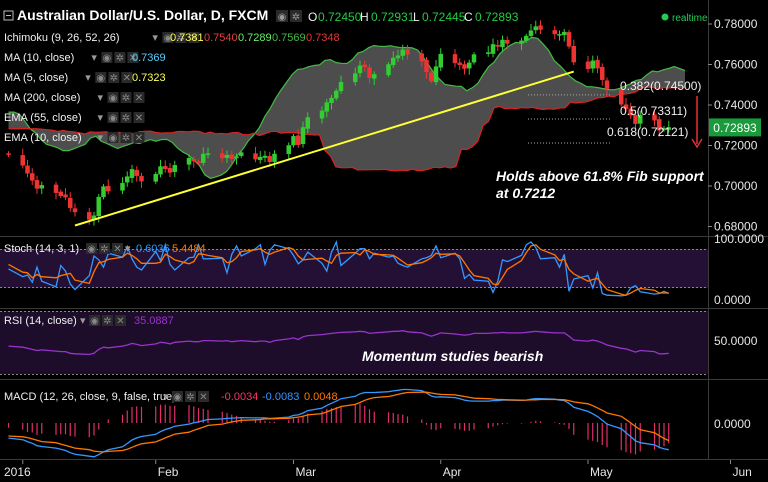 The height and width of the screenshot is (482, 768). What do you see at coordinates (289, 16) in the screenshot?
I see `header-settings-icons: ◉ ✲` at bounding box center [289, 16].